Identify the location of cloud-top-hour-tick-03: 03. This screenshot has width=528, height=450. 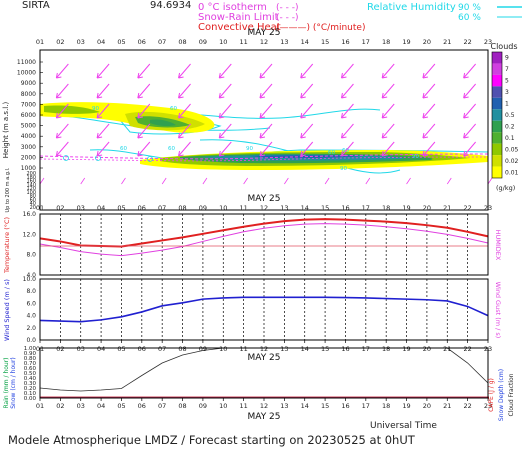
(81, 42).